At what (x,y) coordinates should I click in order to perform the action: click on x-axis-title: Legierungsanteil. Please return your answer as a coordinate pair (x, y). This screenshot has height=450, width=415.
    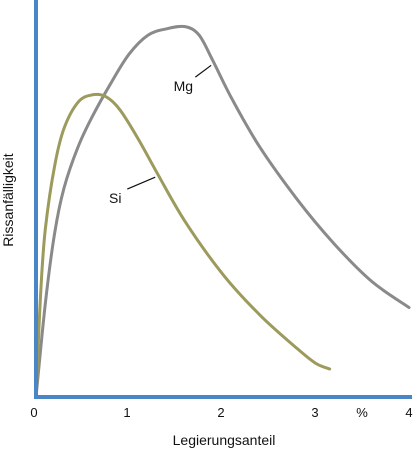
    Looking at the image, I should click on (224, 440).